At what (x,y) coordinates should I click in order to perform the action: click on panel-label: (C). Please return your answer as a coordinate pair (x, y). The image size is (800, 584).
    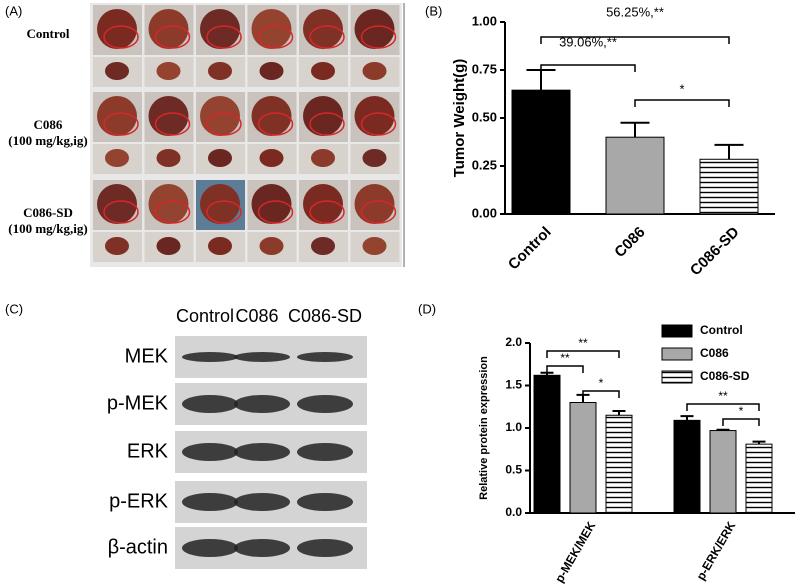
    Looking at the image, I should click on (14, 308).